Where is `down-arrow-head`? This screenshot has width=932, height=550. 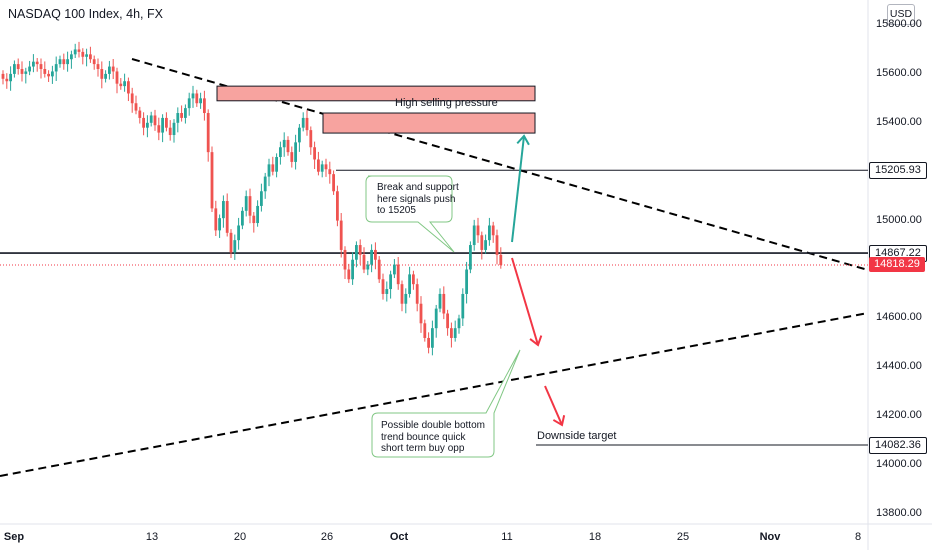 down-arrow-head is located at coordinates (536, 341).